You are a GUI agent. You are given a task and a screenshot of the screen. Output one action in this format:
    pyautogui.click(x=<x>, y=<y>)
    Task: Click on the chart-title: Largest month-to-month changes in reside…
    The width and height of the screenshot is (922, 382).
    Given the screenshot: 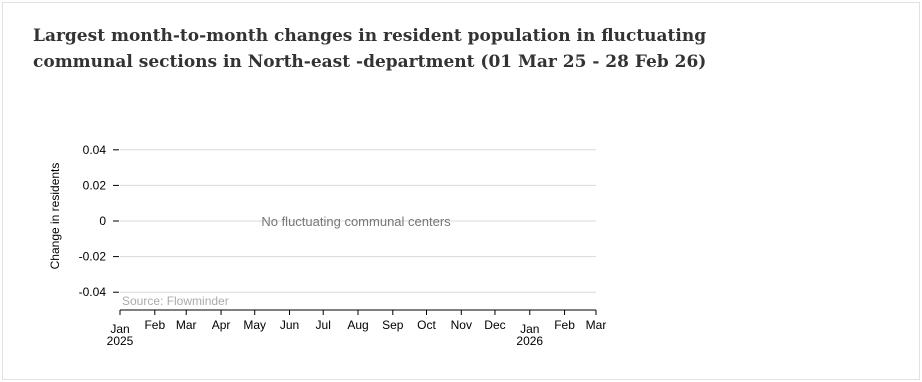 What is the action you would take?
    pyautogui.click(x=383, y=49)
    